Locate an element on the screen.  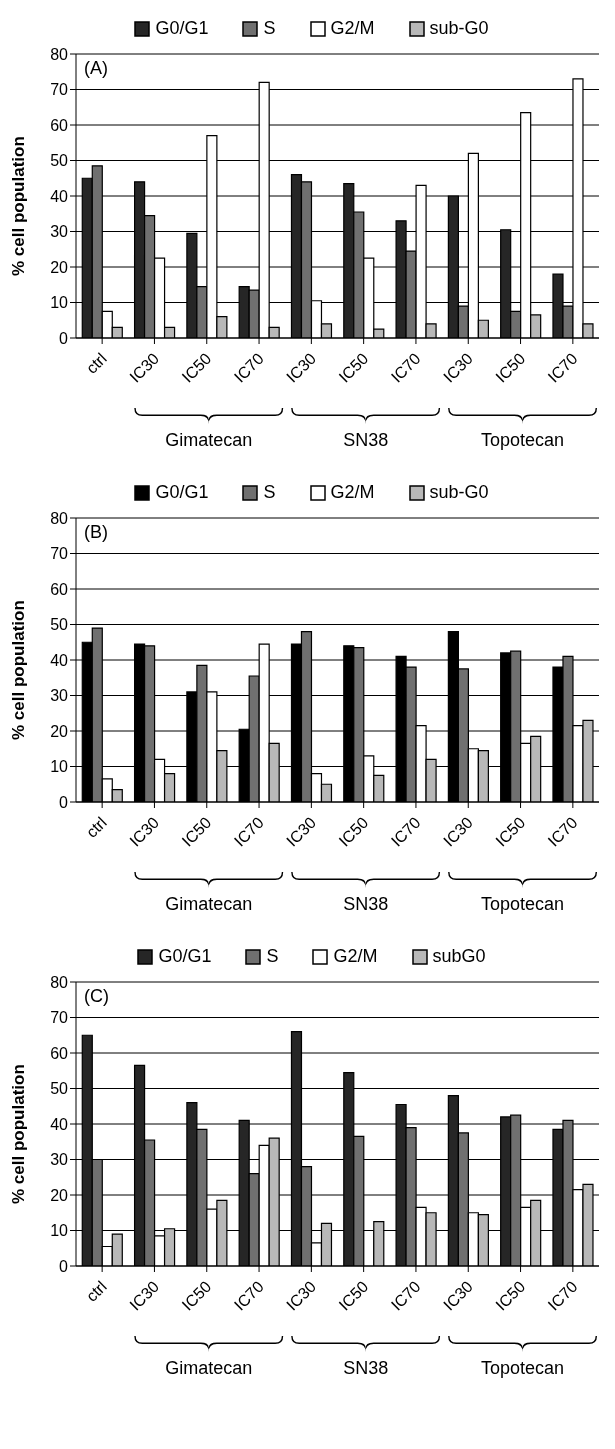
chart-title: (C) is located at coordinates (96, 996).